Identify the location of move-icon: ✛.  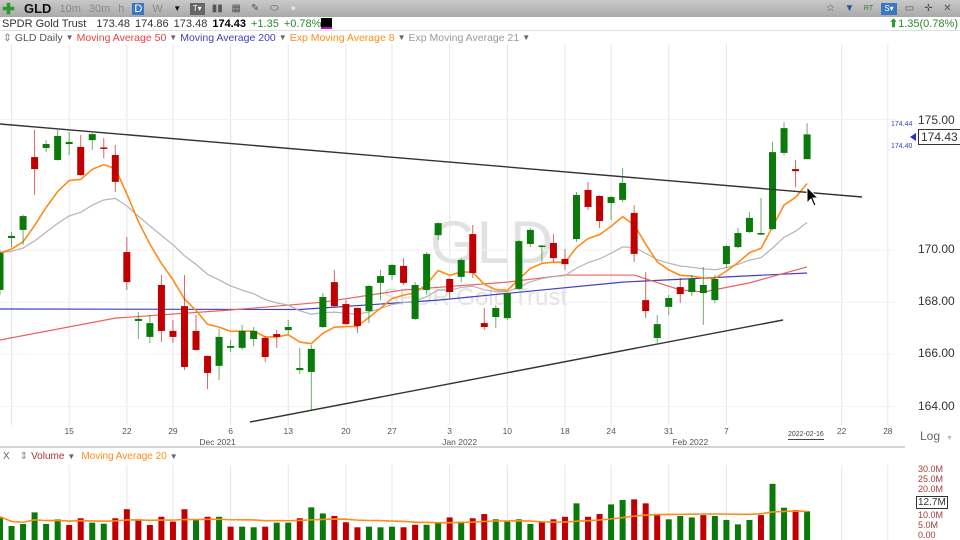
(928, 8).